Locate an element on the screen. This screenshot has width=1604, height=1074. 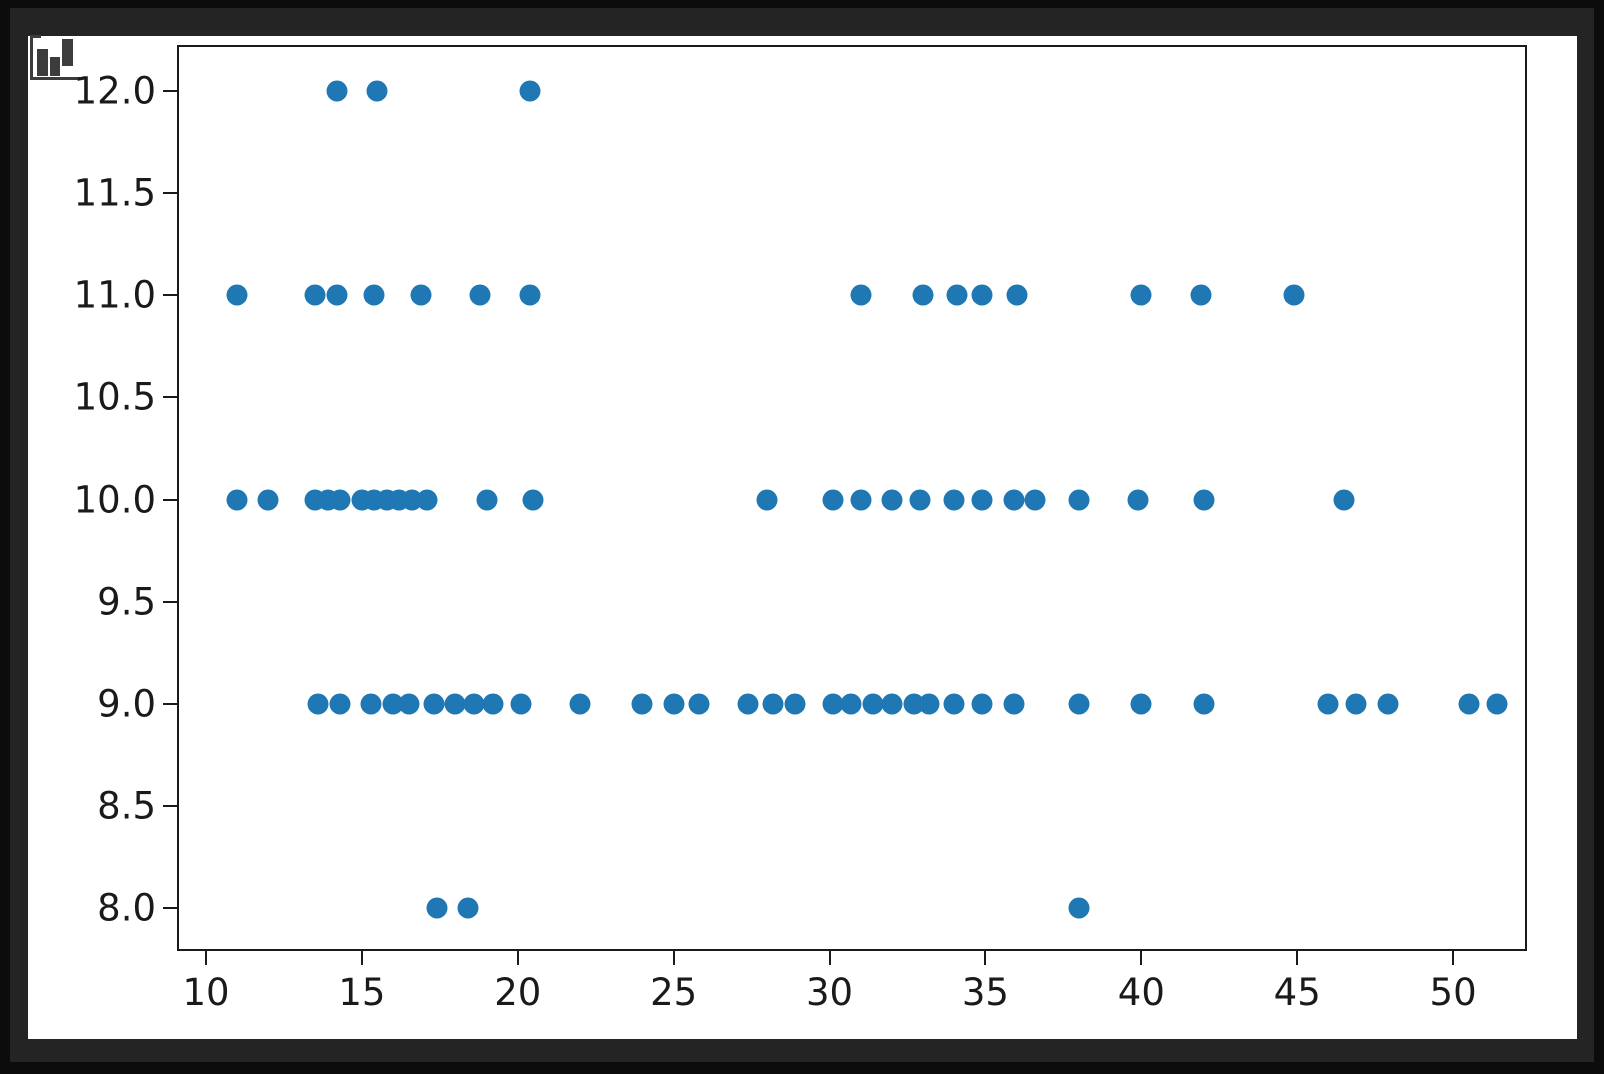
bar-chart-icon is located at coordinates (55, 58).